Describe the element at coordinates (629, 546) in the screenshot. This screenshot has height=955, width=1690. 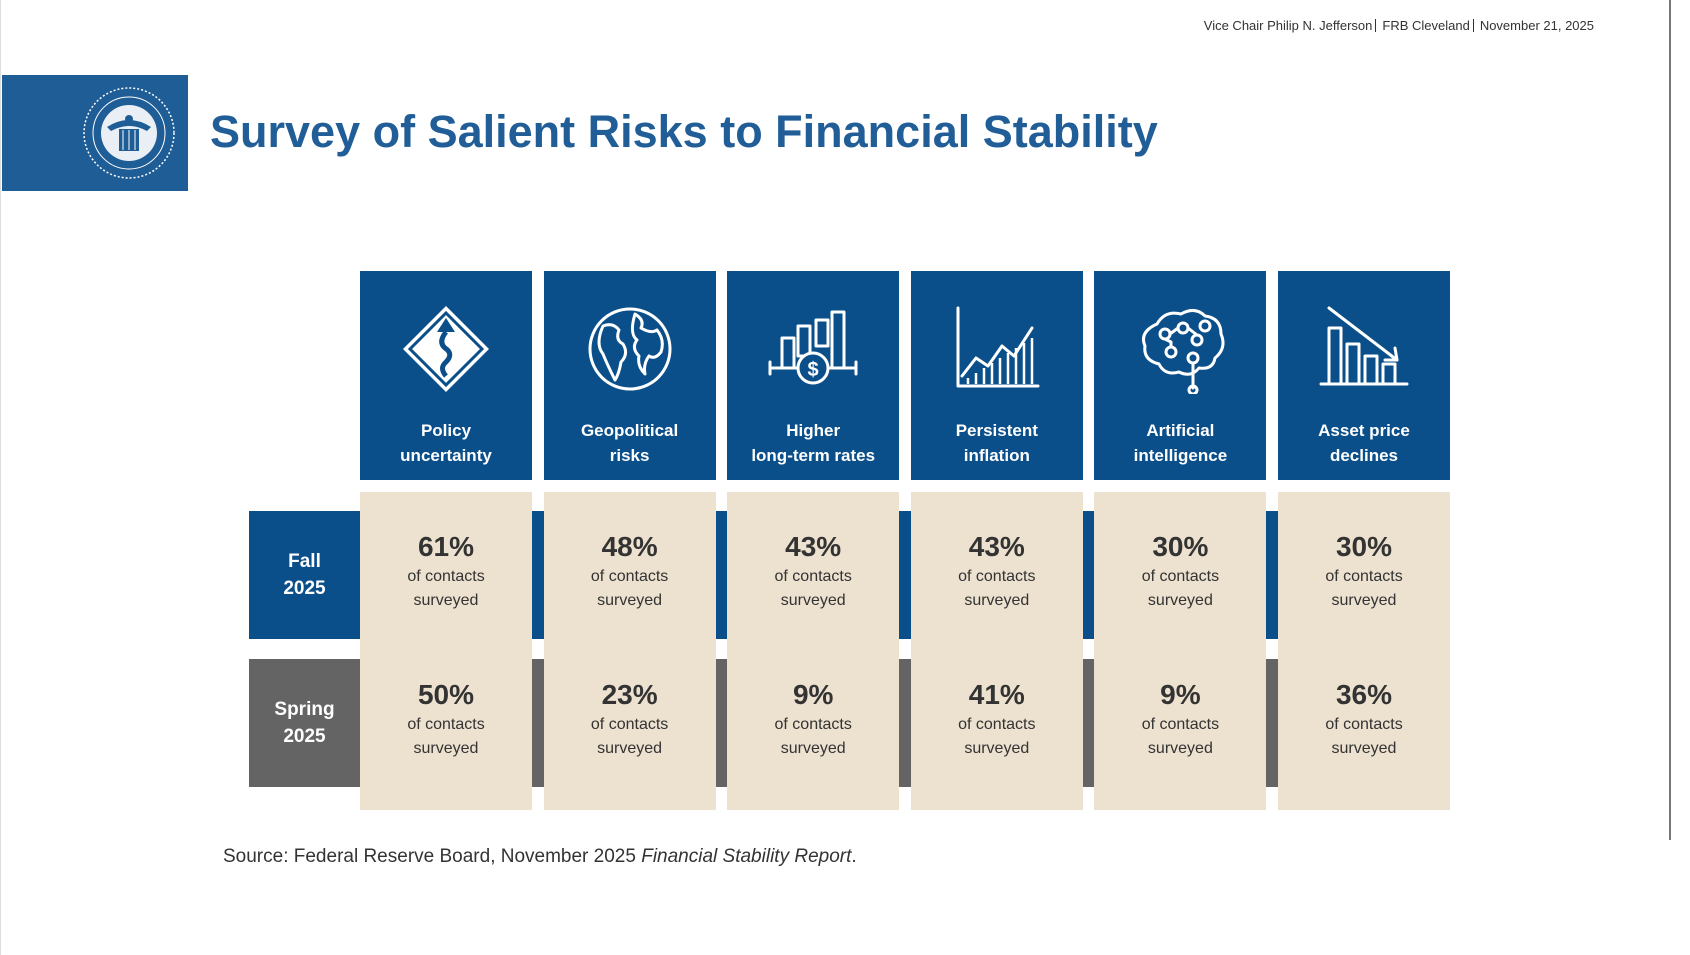
I see `percent-value: 48%` at that location.